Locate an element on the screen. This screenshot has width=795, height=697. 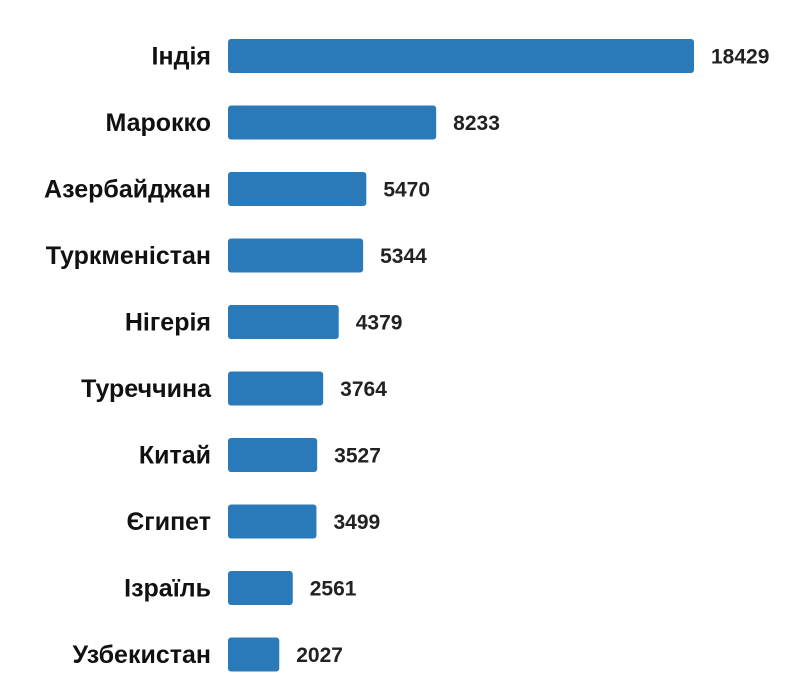
category-label: Марокко is located at coordinates (158, 123).